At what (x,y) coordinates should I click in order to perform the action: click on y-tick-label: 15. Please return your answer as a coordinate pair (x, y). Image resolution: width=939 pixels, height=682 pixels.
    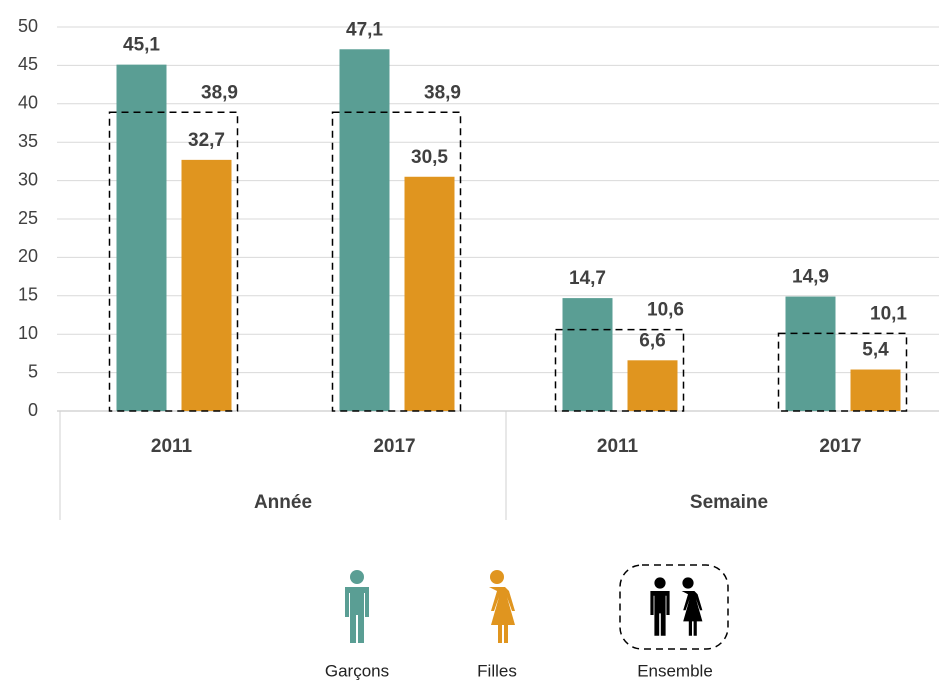
    Looking at the image, I should click on (28, 295).